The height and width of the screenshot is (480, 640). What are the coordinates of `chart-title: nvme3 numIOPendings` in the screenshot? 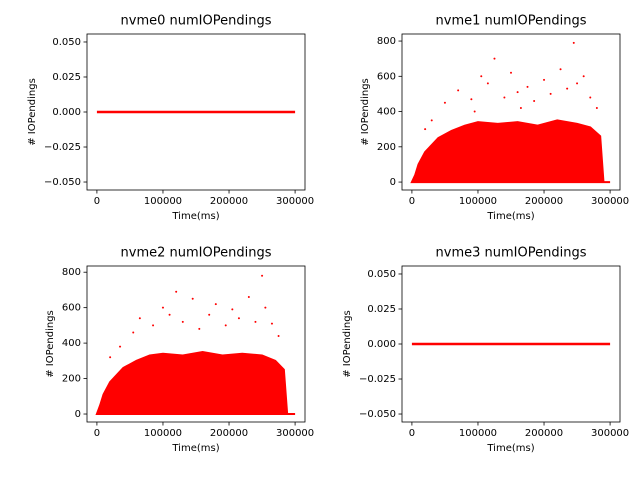 It's located at (511, 253).